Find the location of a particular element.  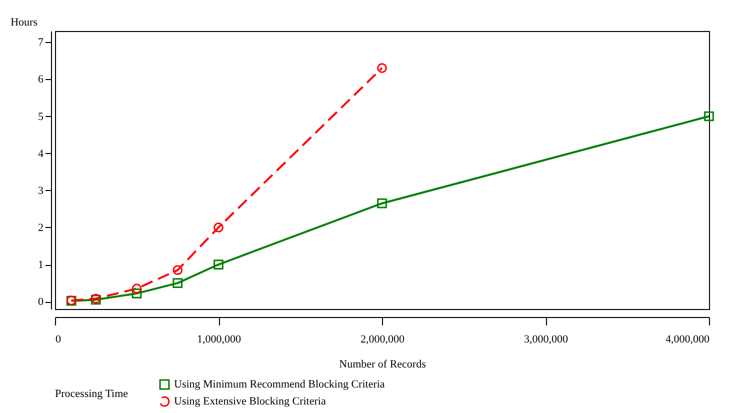

y-axis-title: Hours is located at coordinates (24, 22).